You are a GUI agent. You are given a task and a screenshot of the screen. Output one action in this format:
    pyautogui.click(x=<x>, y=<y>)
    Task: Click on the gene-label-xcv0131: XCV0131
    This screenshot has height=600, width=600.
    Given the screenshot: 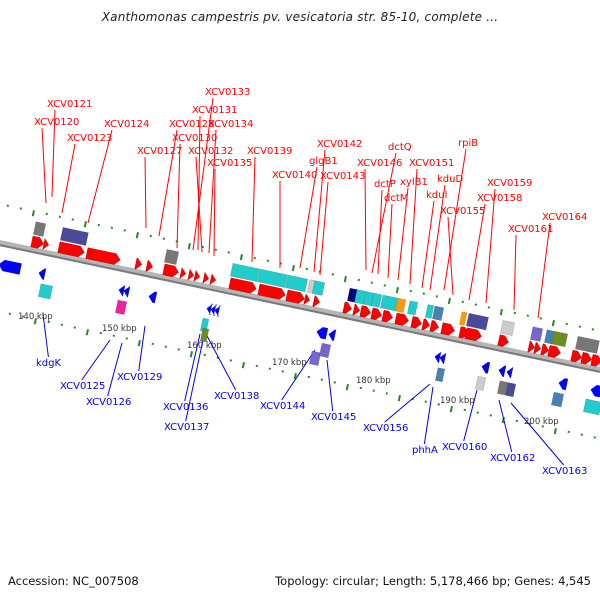 What is the action you would take?
    pyautogui.click(x=214, y=110)
    